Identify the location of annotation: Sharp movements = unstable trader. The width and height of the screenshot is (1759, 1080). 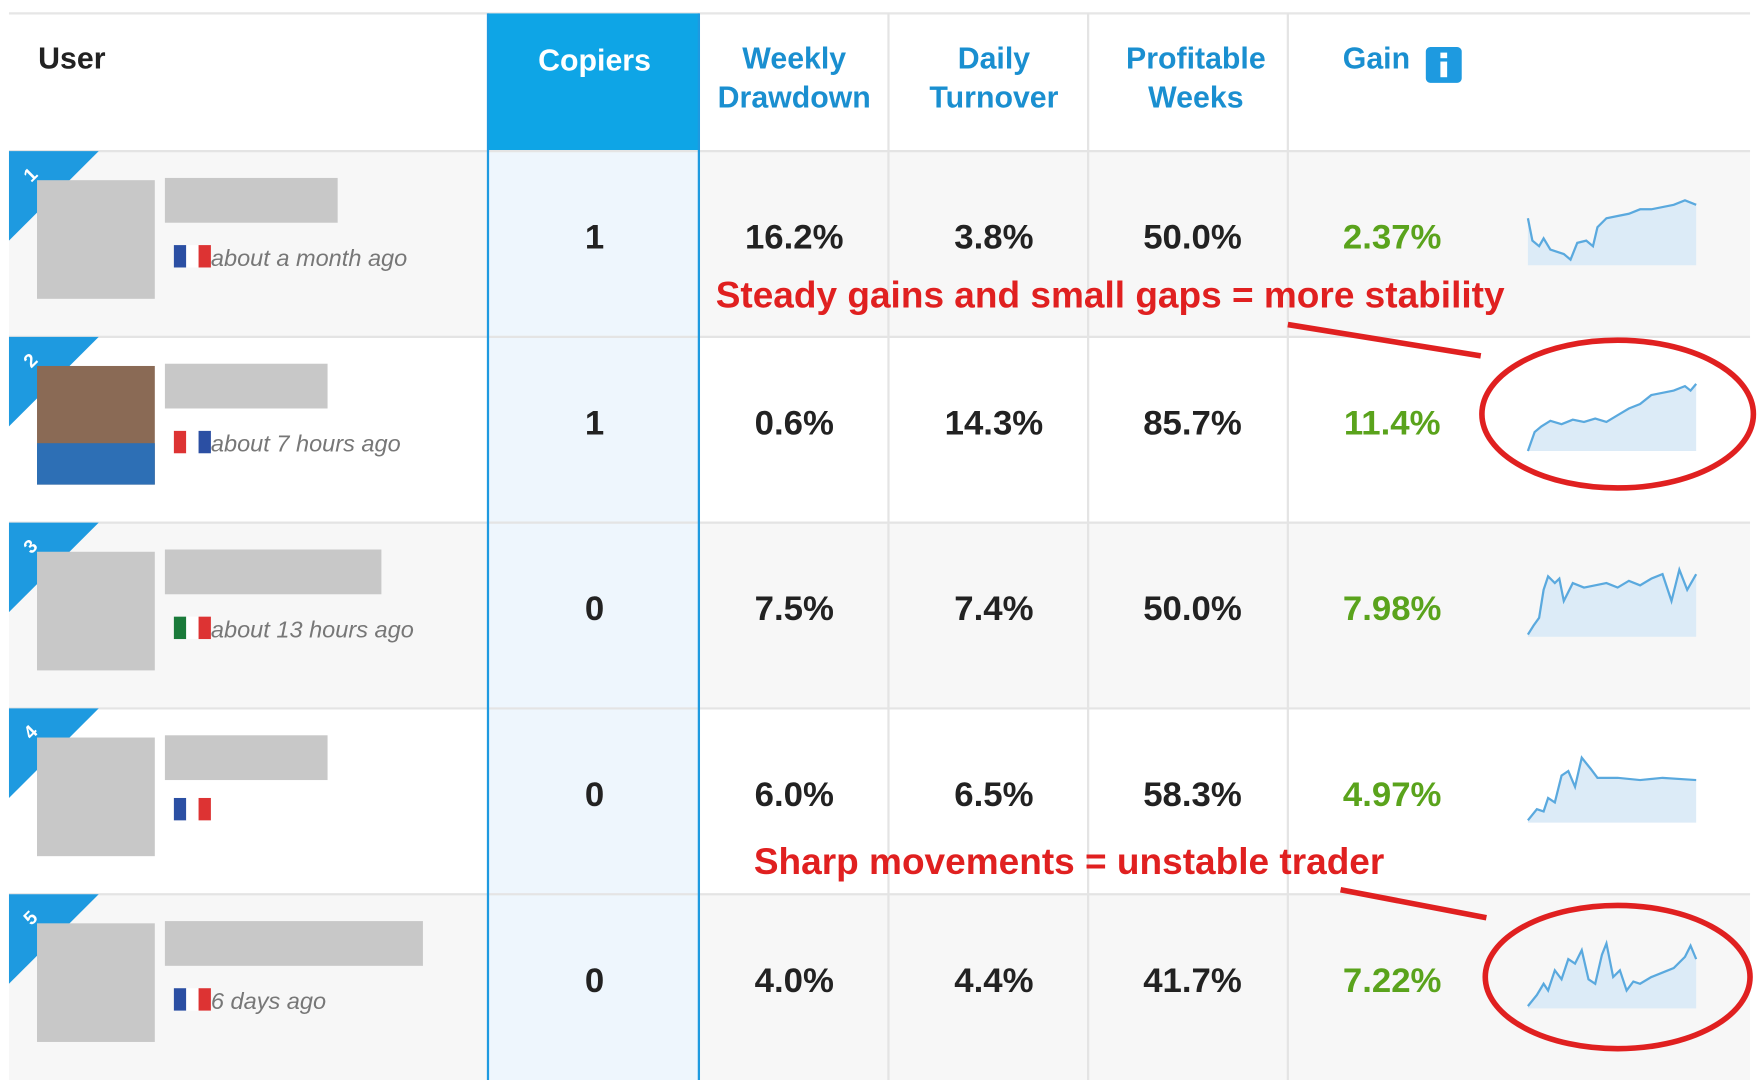
(1069, 861).